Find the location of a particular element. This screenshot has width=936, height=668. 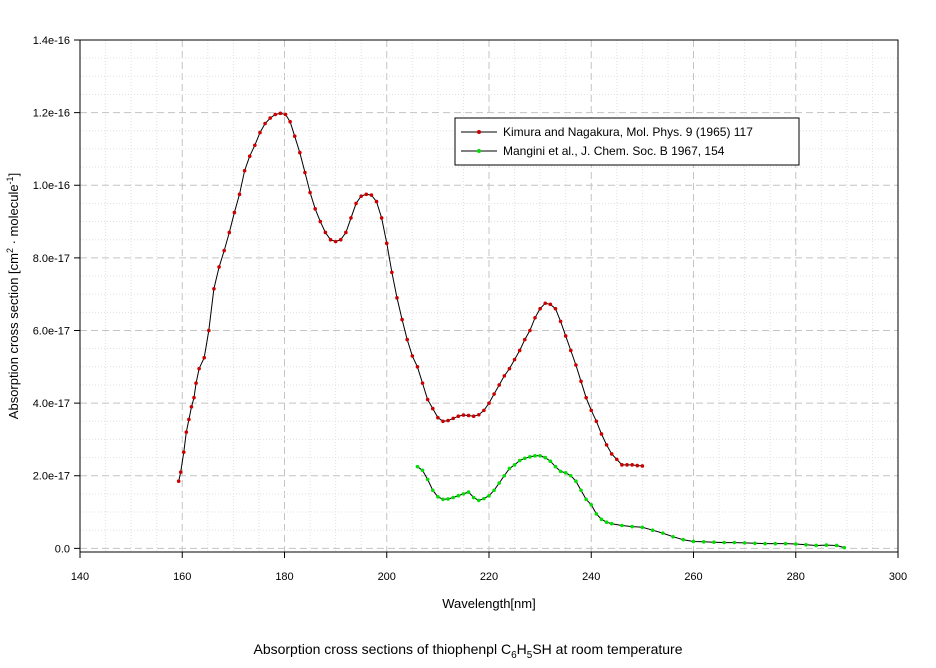

x-tick-label: 180 is located at coordinates (284, 577).